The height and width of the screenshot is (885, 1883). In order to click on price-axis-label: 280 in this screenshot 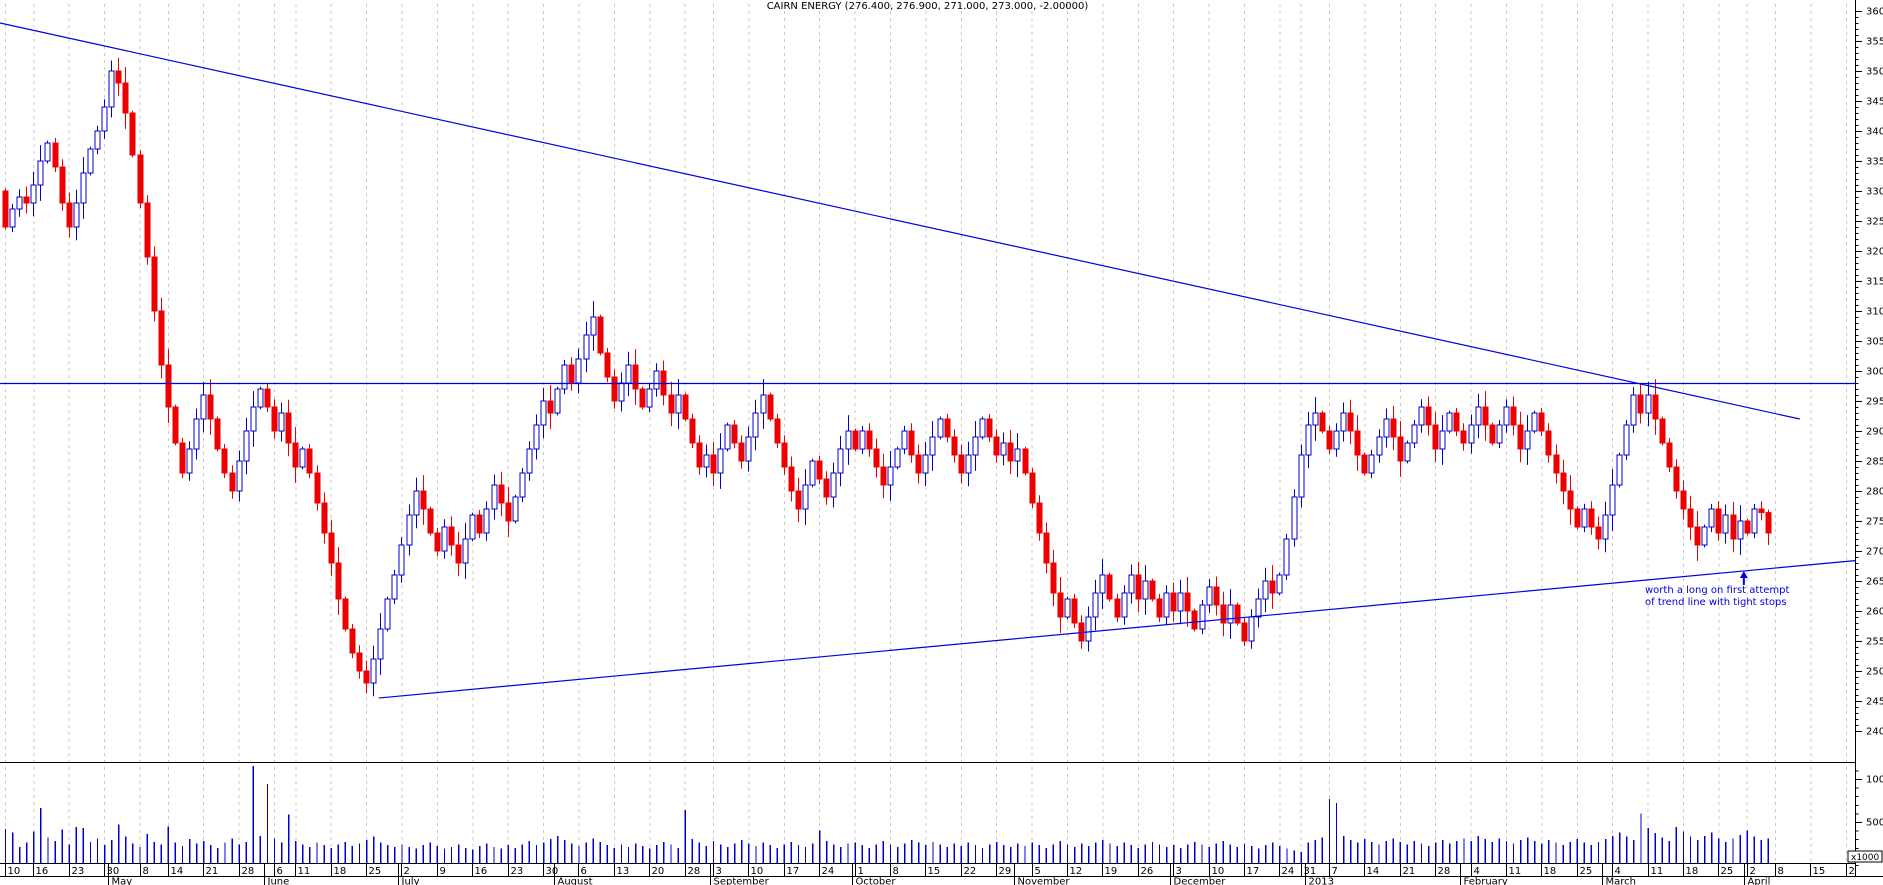, I will do `click(1874, 492)`.